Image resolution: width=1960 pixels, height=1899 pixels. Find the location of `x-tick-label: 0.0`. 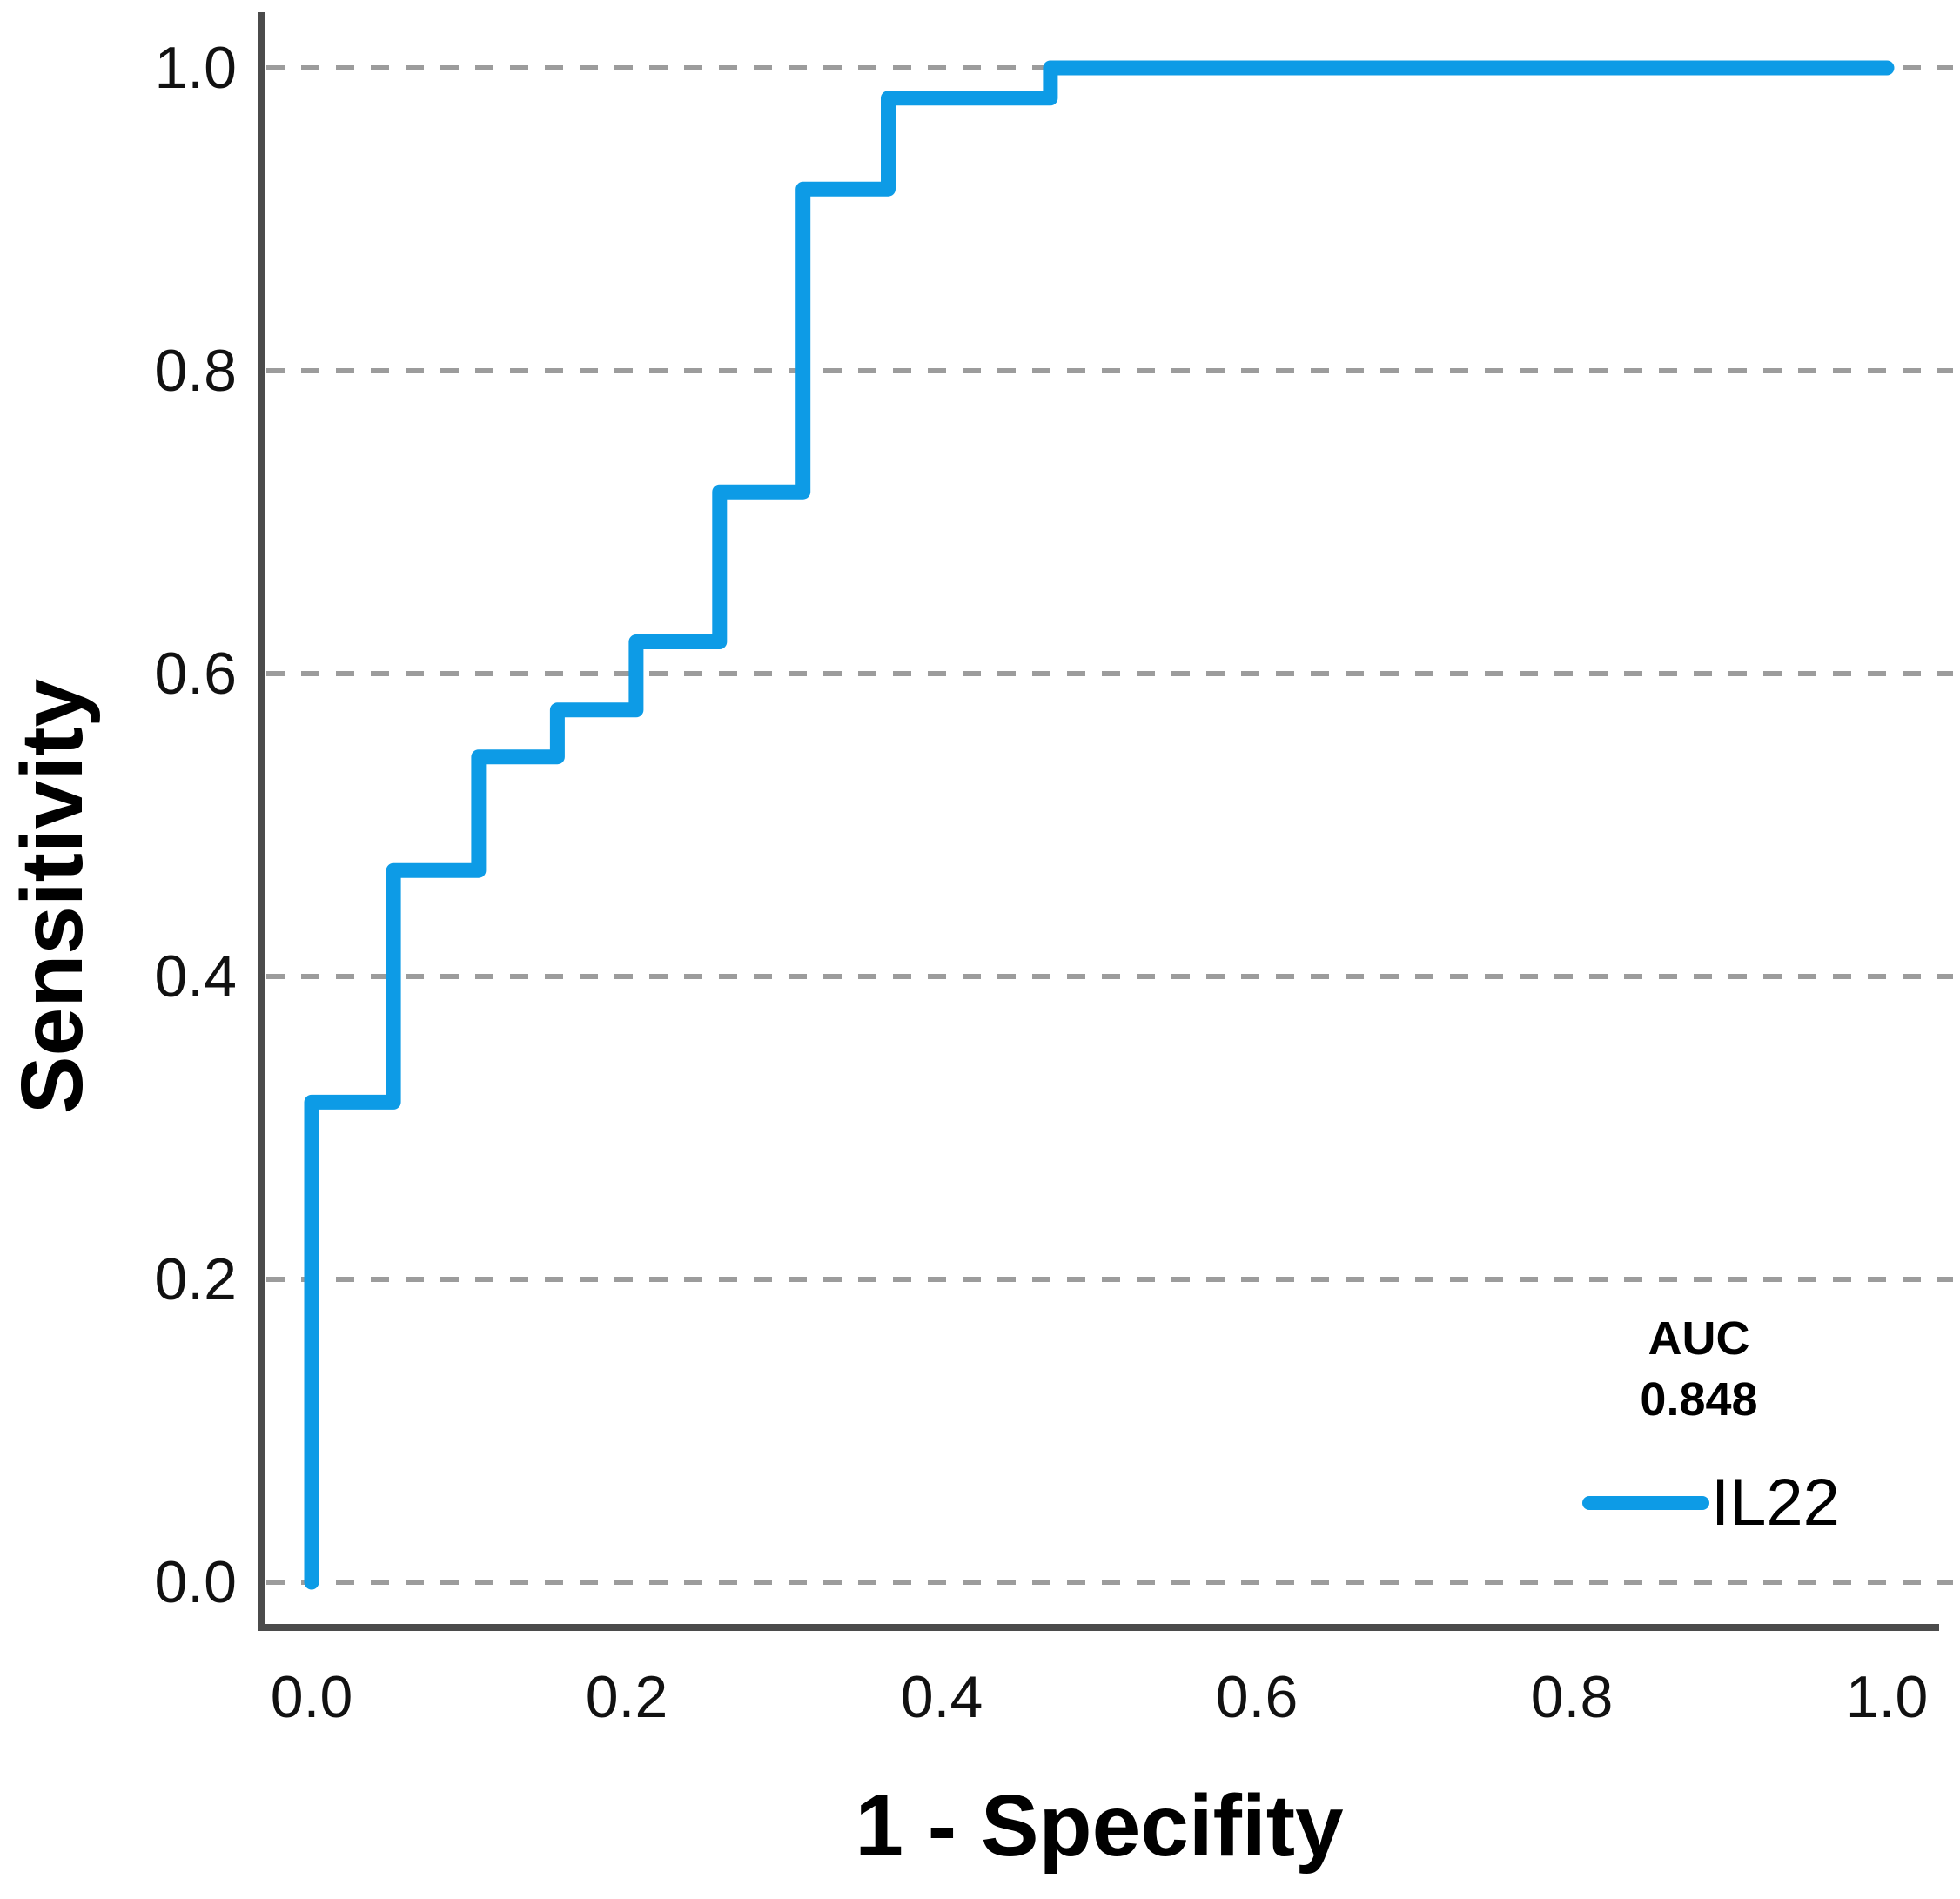

x-tick-label: 0.0 is located at coordinates (311, 1697).